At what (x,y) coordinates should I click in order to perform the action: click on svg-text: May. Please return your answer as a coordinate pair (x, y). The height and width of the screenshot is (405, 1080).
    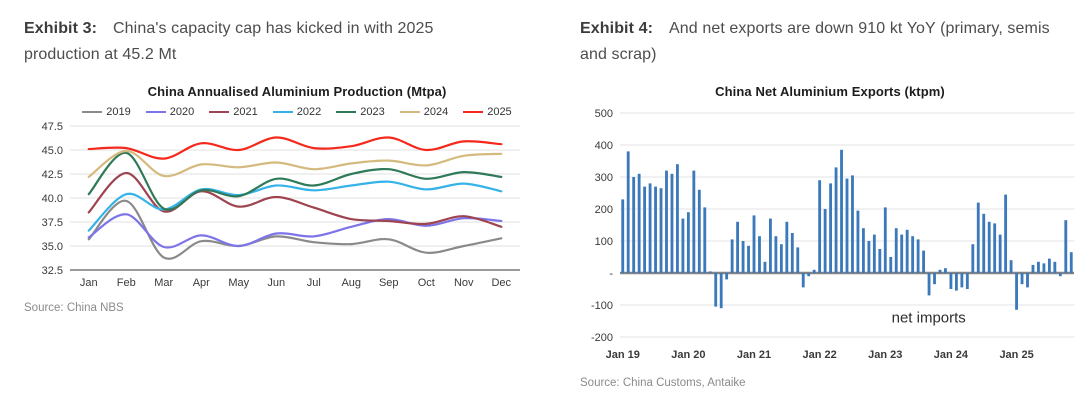
    Looking at the image, I should click on (238, 283).